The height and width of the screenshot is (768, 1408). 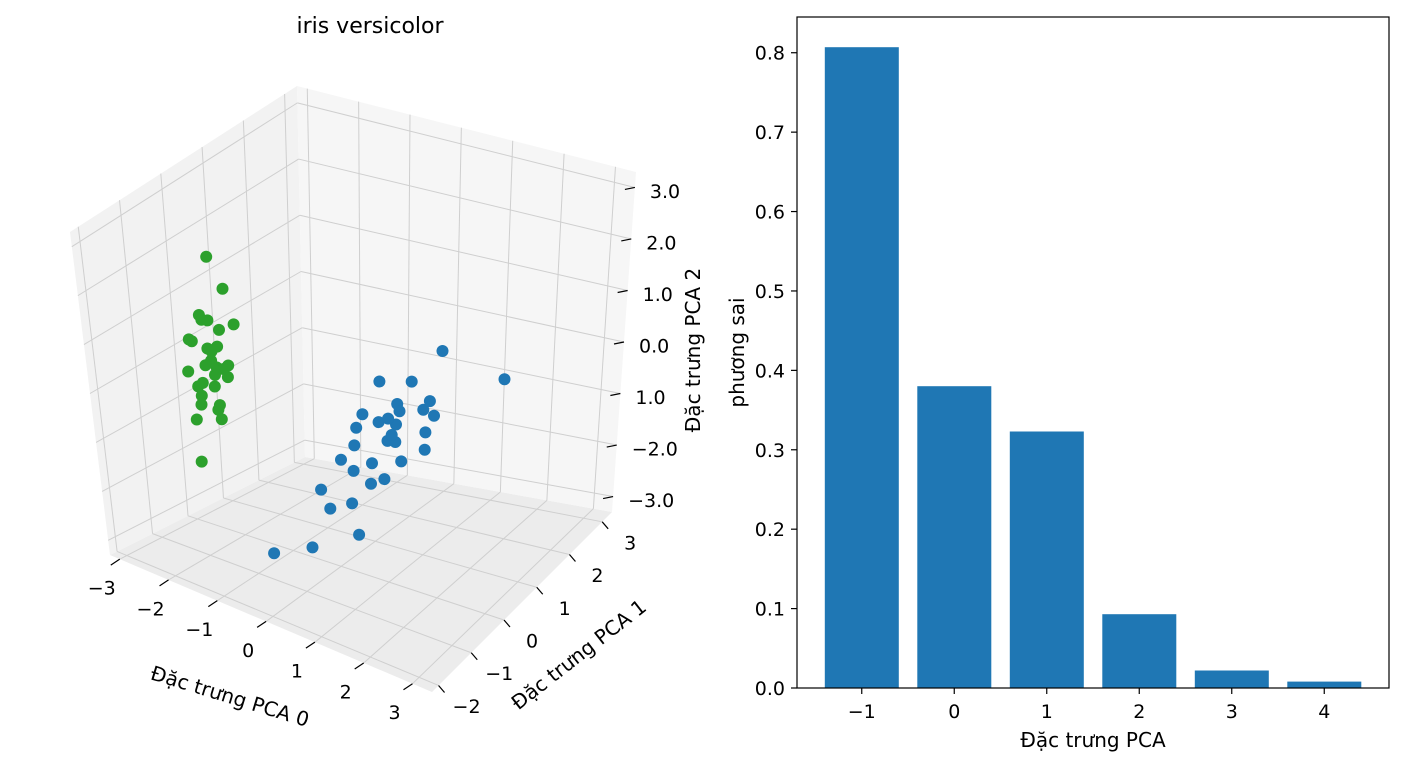 What do you see at coordinates (770, 292) in the screenshot?
I see `y-tick-label: 0.5` at bounding box center [770, 292].